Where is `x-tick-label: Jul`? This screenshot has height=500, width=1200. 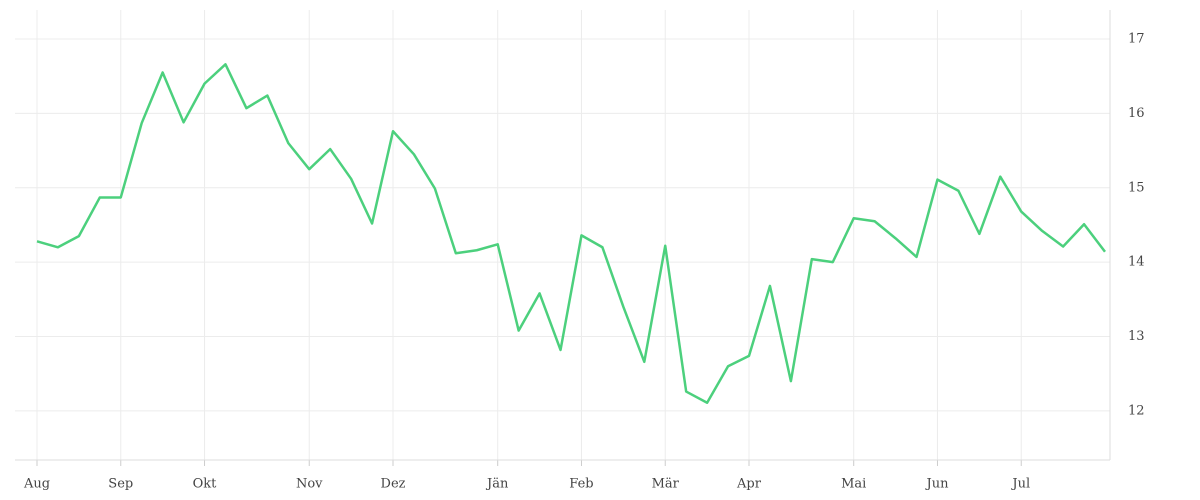 x-tick-label: Jul is located at coordinates (1020, 484).